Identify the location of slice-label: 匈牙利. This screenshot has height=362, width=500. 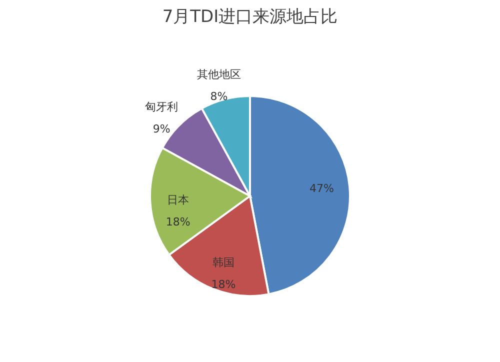
(161, 107).